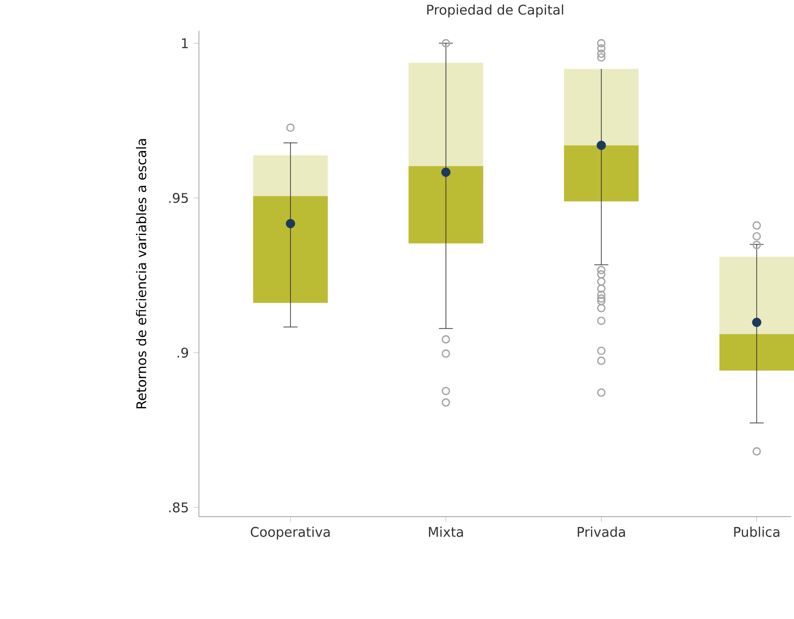 The height and width of the screenshot is (619, 794). I want to click on y-tick-label: .95, so click(178, 198).